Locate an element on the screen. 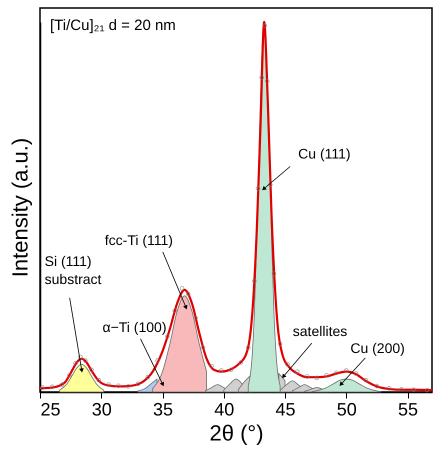 Image resolution: width=441 pixels, height=452 pixels. annotation: Cu (111) is located at coordinates (324, 154).